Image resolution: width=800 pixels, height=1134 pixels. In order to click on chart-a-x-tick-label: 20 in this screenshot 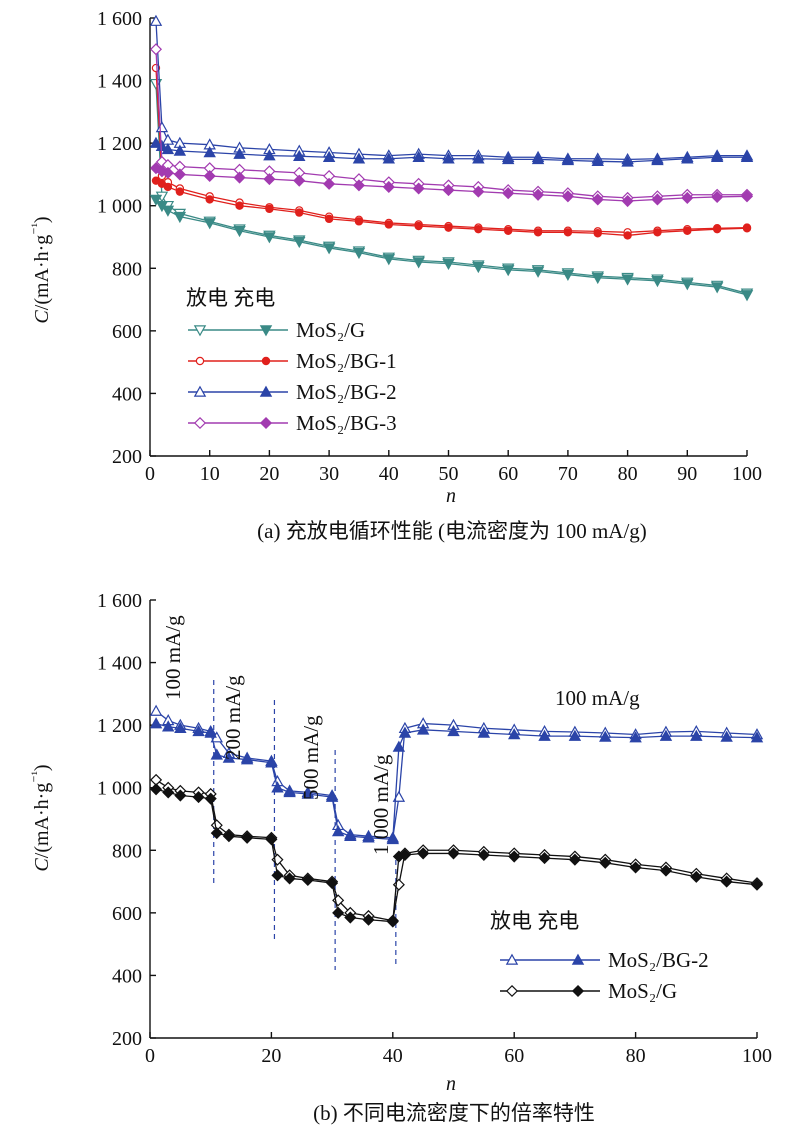, I will do `click(269, 474)`.